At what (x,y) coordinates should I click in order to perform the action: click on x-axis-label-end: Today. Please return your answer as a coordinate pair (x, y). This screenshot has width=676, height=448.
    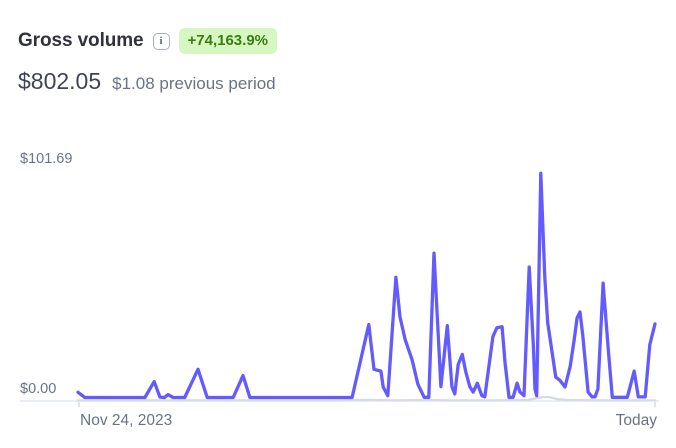
    Looking at the image, I should click on (636, 420).